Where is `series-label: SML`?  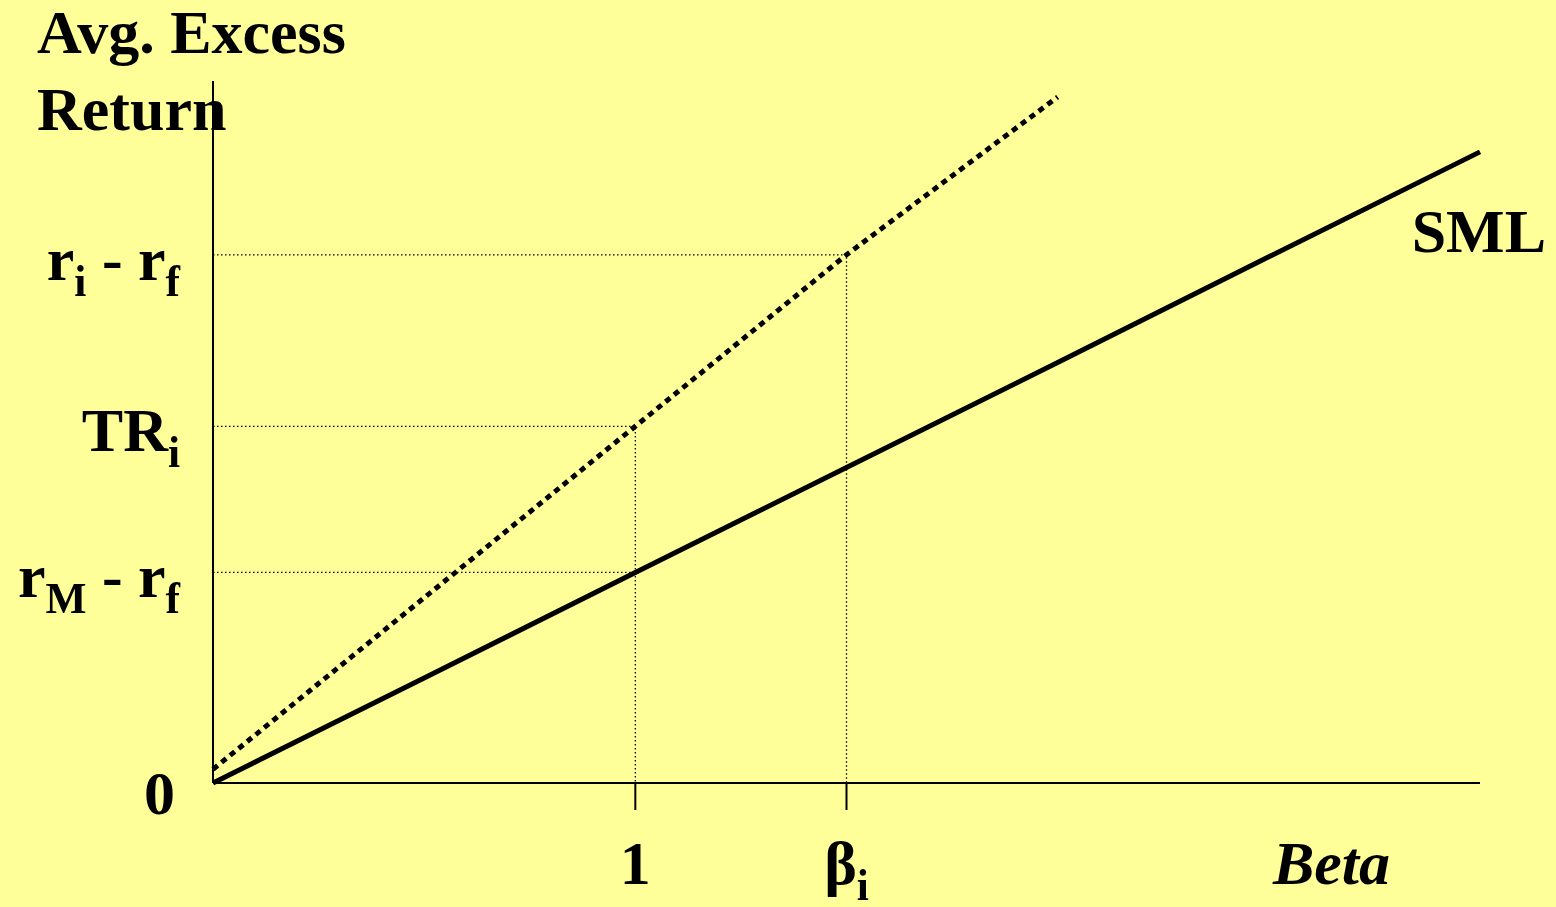 series-label: SML is located at coordinates (1478, 230).